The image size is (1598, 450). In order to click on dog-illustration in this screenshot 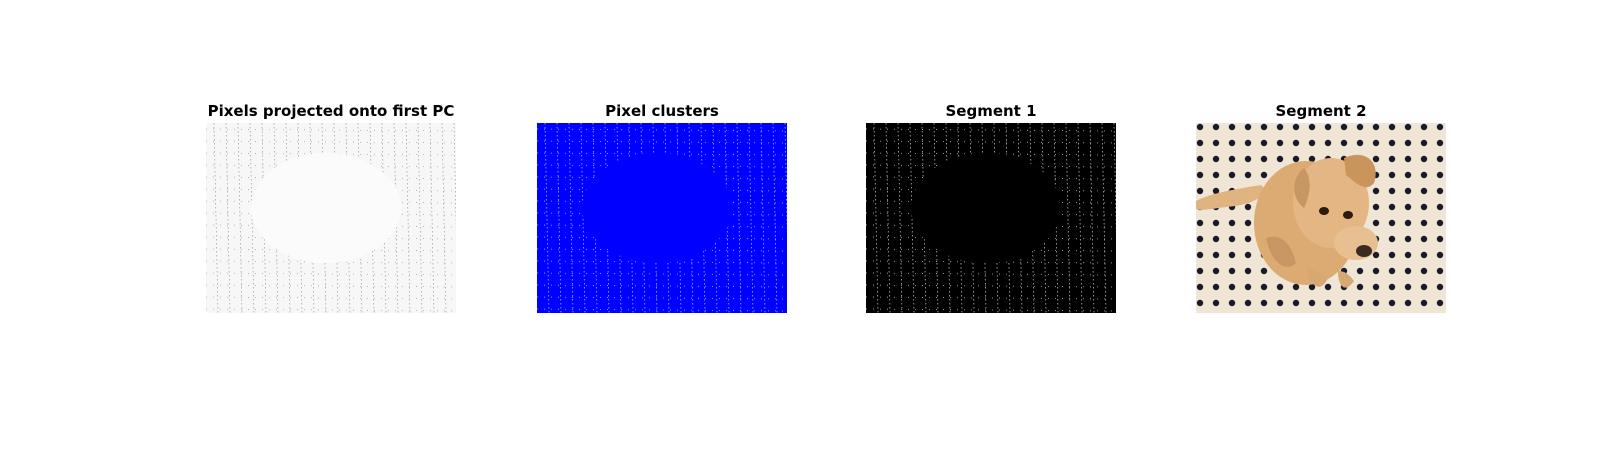, I will do `click(1287, 221)`.